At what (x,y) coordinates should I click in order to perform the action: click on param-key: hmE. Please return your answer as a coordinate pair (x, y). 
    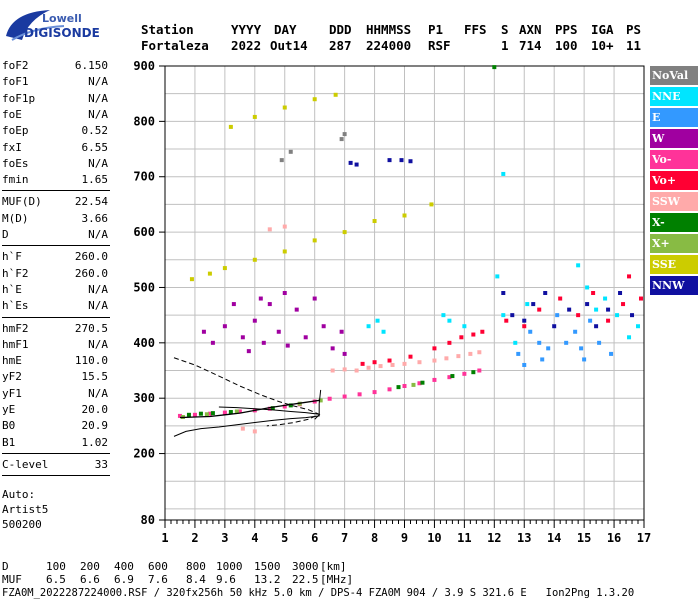
    Looking at the image, I should click on (12, 361).